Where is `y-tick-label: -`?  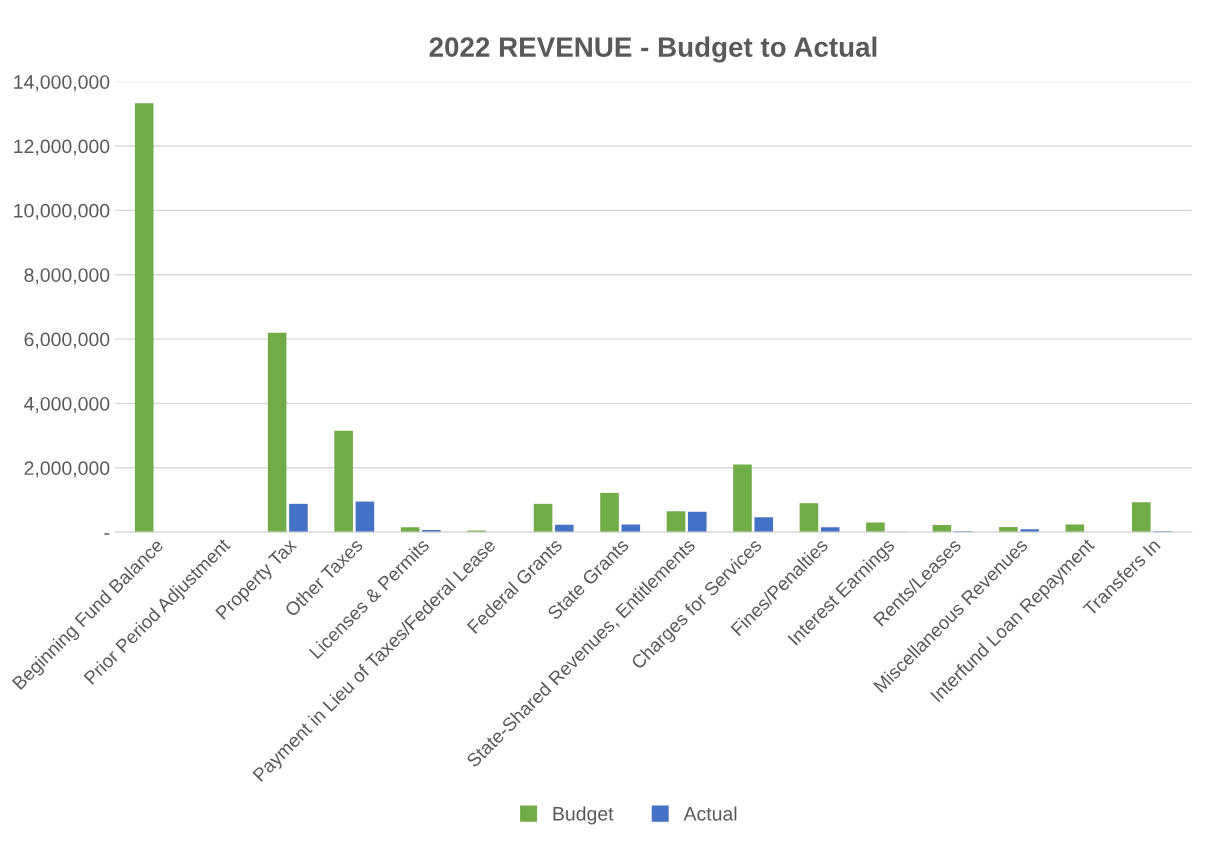 y-tick-label: - is located at coordinates (107, 534).